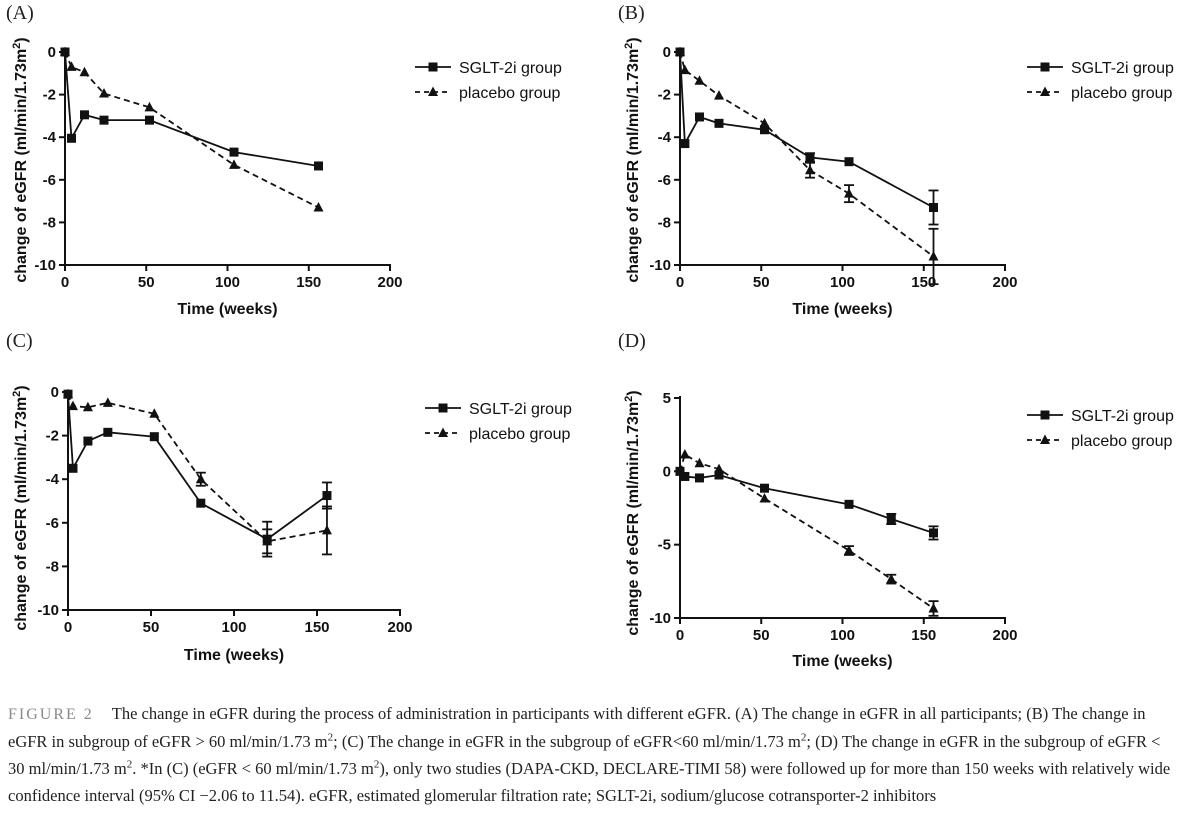 Image resolution: width=1181 pixels, height=839 pixels. Describe the element at coordinates (253, 768) in the screenshot. I see `caption-text: . *In (C) (eGFR < 60 ml/min/1.73 m` at that location.